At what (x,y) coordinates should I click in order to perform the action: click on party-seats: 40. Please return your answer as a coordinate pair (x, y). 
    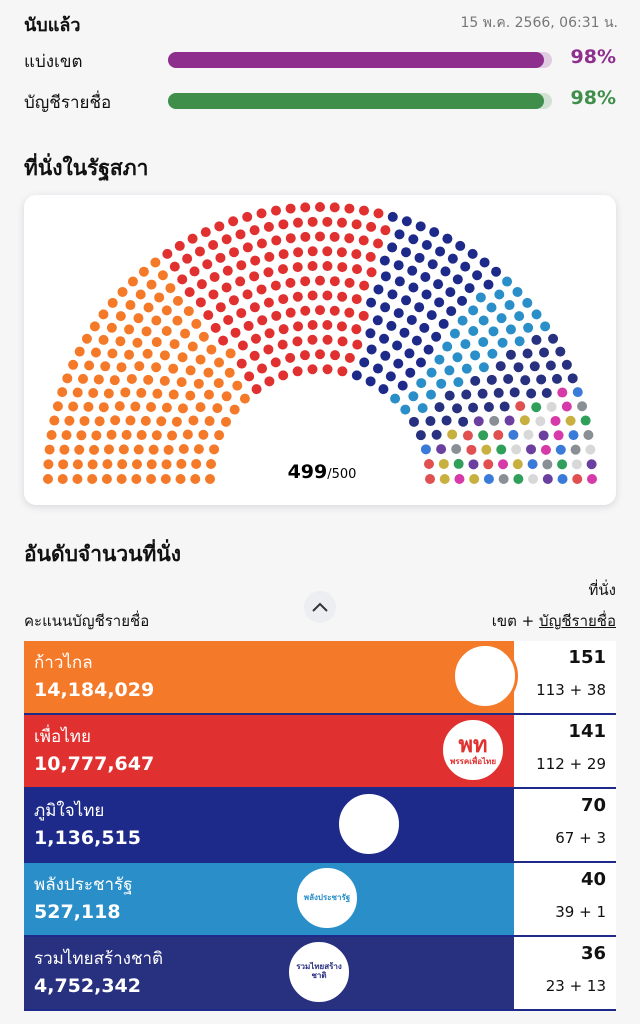
    Looking at the image, I should click on (593, 879).